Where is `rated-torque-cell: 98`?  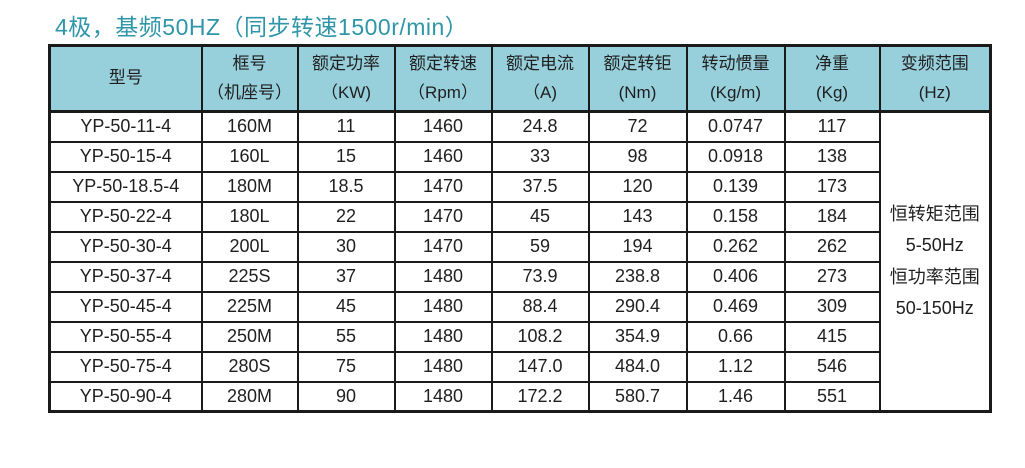
rated-torque-cell: 98 is located at coordinates (637, 156).